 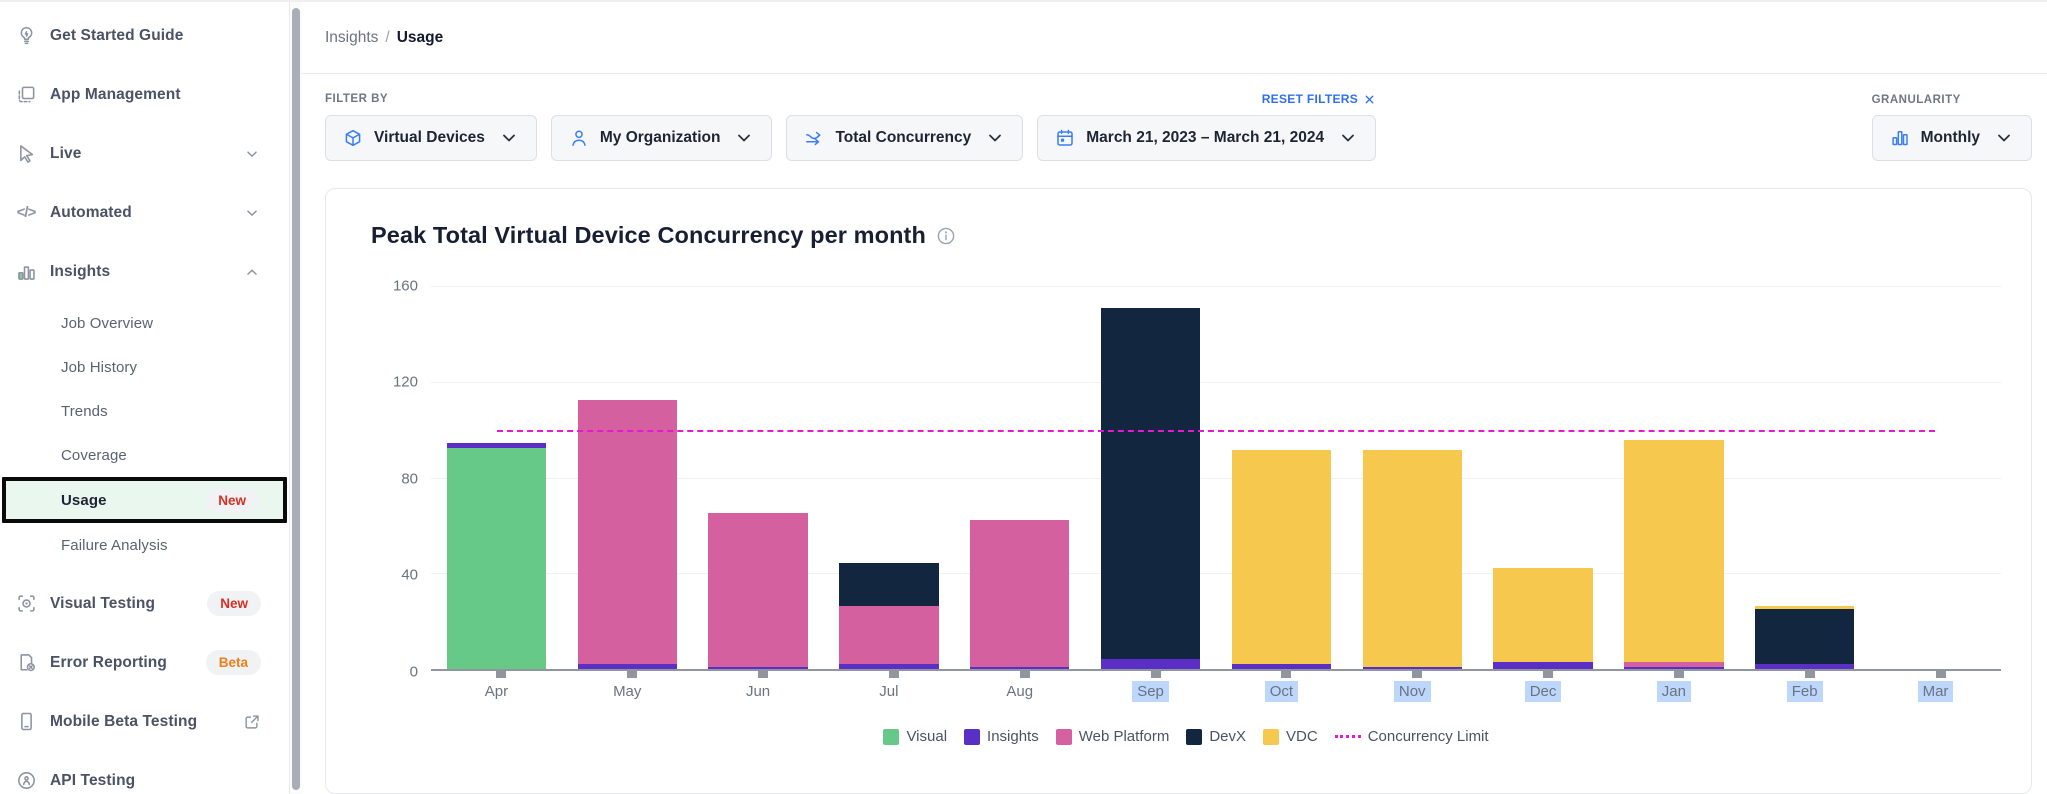 What do you see at coordinates (915, 736) in the screenshot?
I see `legend-item-visual: Visual` at bounding box center [915, 736].